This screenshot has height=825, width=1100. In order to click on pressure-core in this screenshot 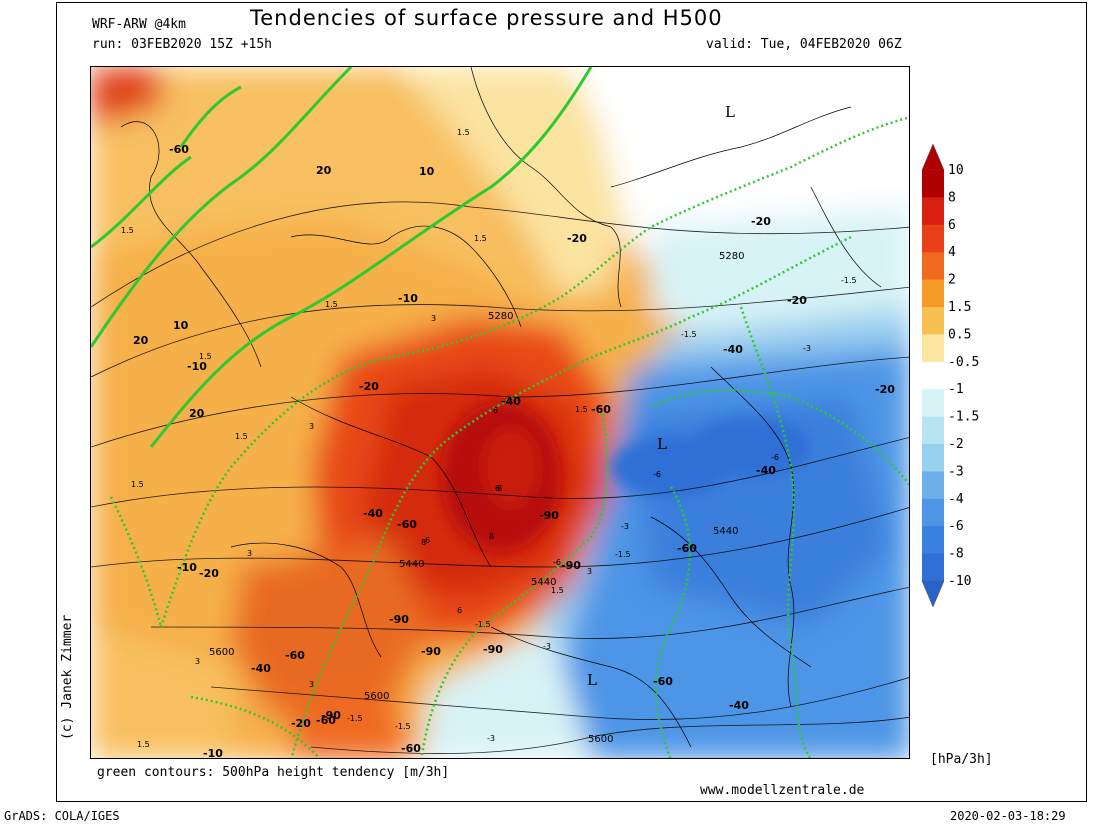, I will do `click(626, 477)`.